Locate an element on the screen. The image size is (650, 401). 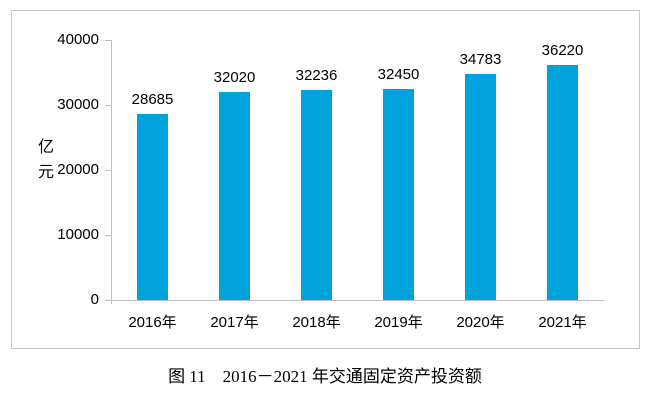
y-tick-label: 40000 is located at coordinates (78, 39).